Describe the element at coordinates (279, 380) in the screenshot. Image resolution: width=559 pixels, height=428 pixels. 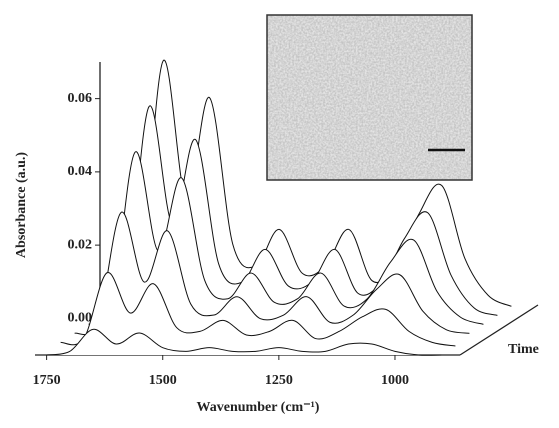
I see `x-tick-label: 1250` at that location.